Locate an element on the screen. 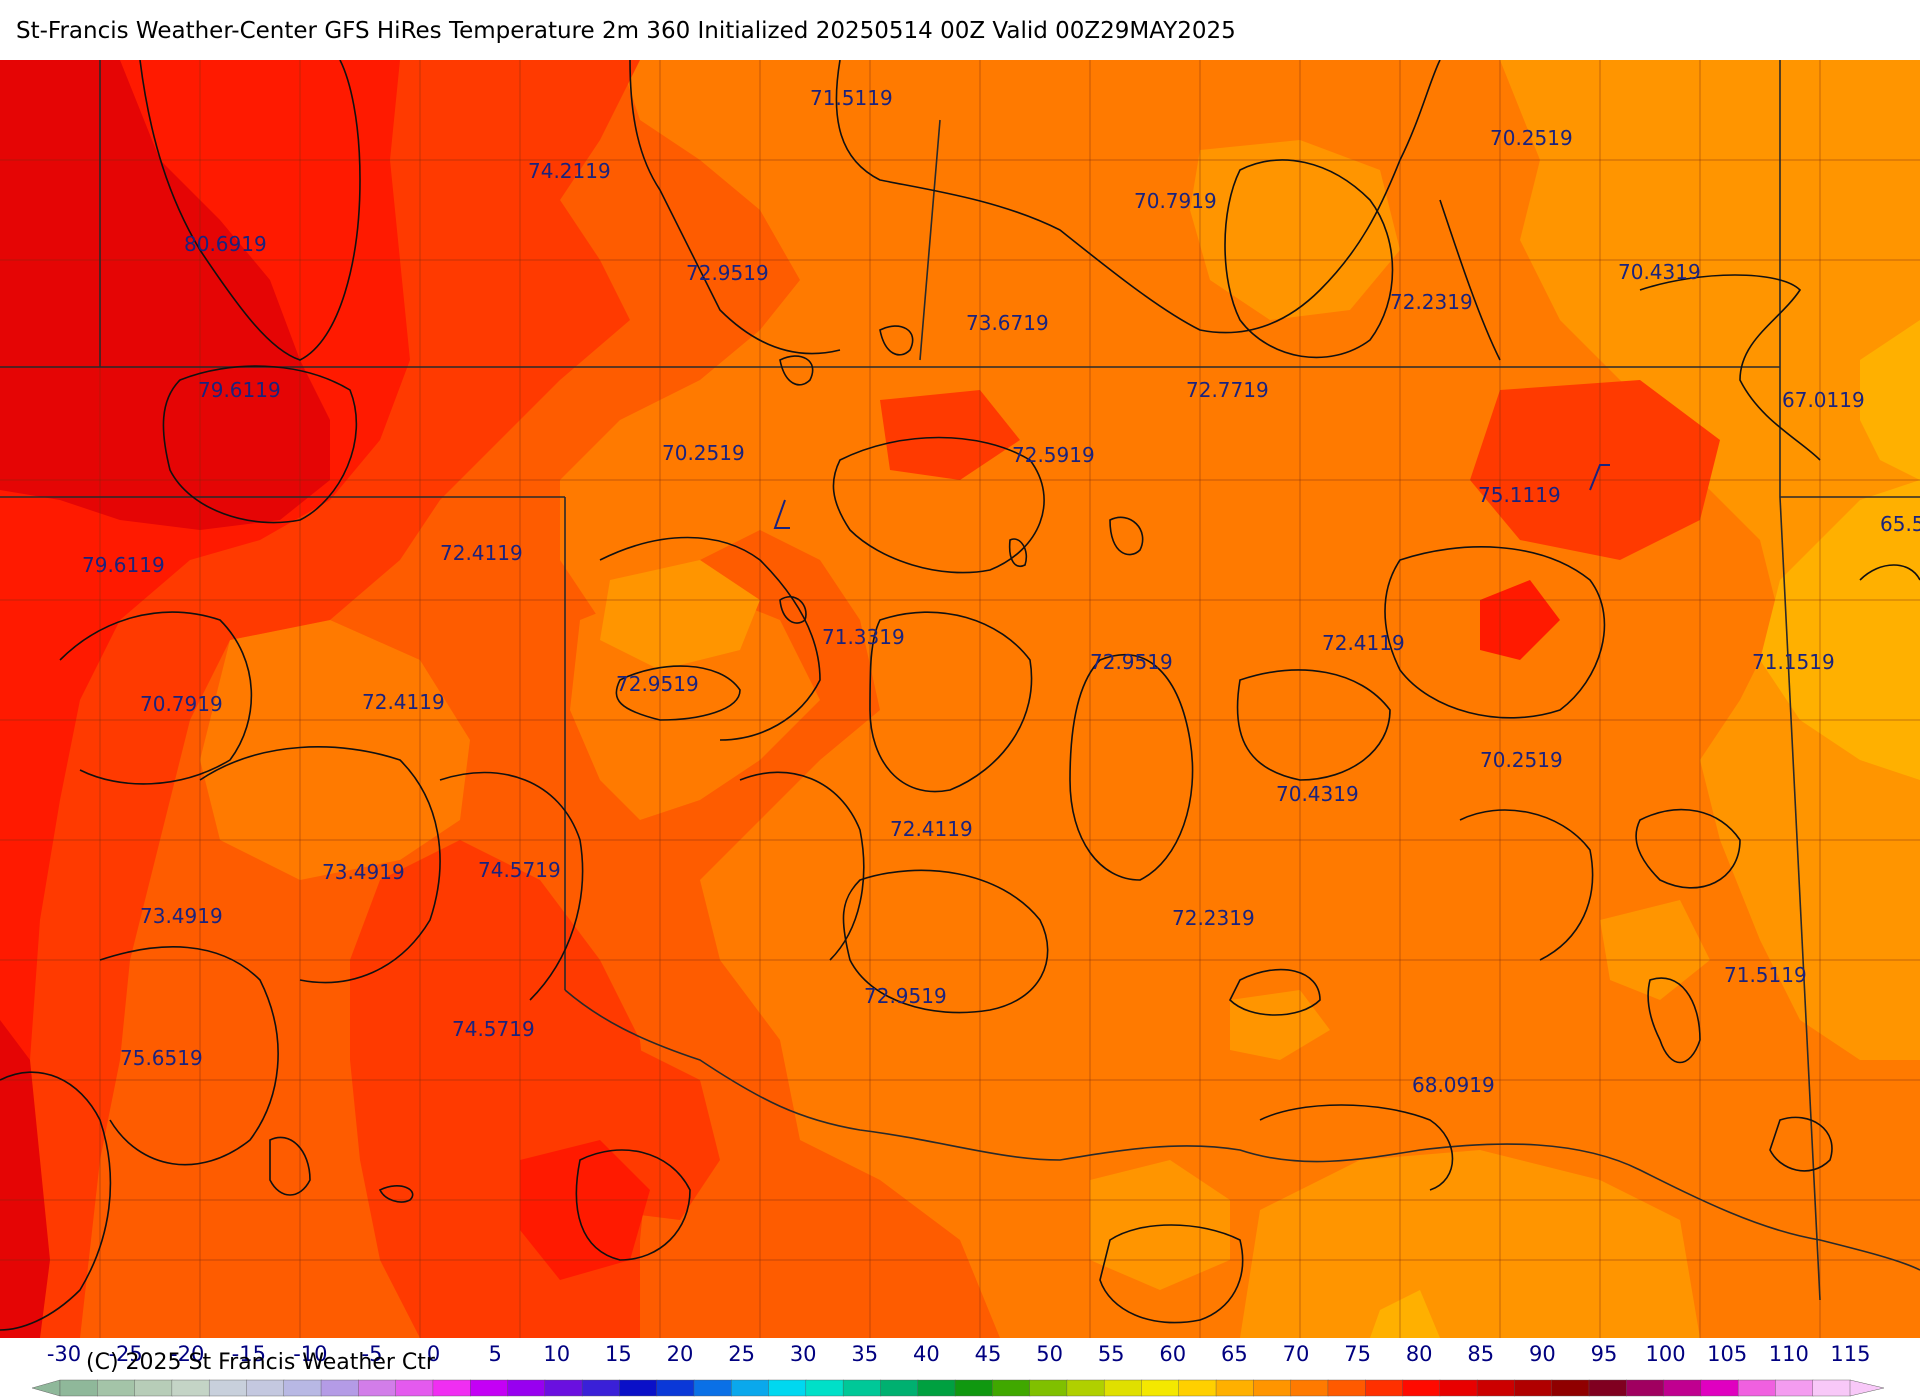  contour-label: 80.6919 is located at coordinates (225, 244).